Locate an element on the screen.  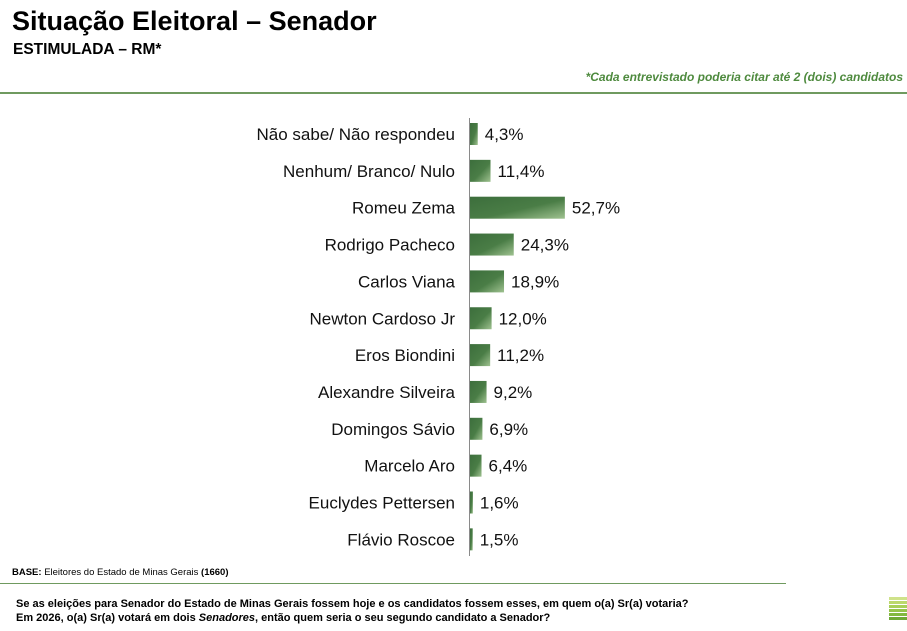
header-divider is located at coordinates (453, 93).